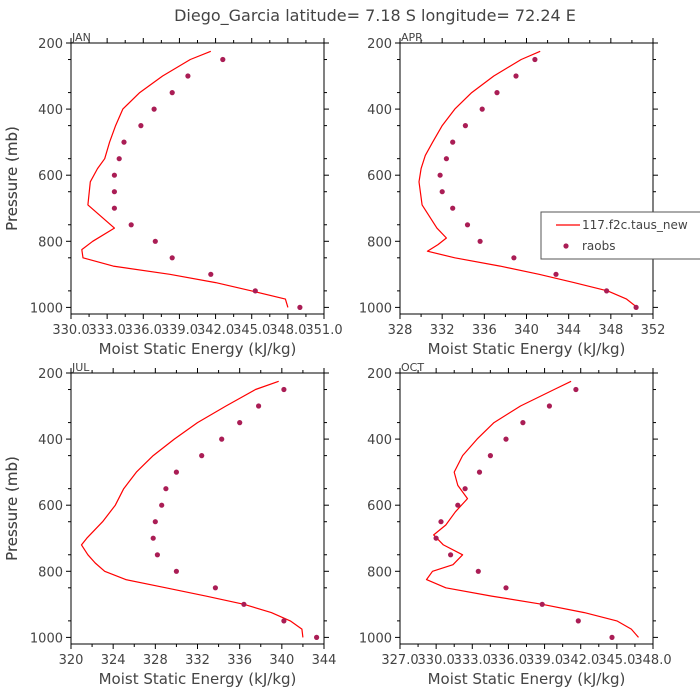  What do you see at coordinates (80, 367) in the screenshot?
I see `panel-title-jul: JUL` at bounding box center [80, 367].